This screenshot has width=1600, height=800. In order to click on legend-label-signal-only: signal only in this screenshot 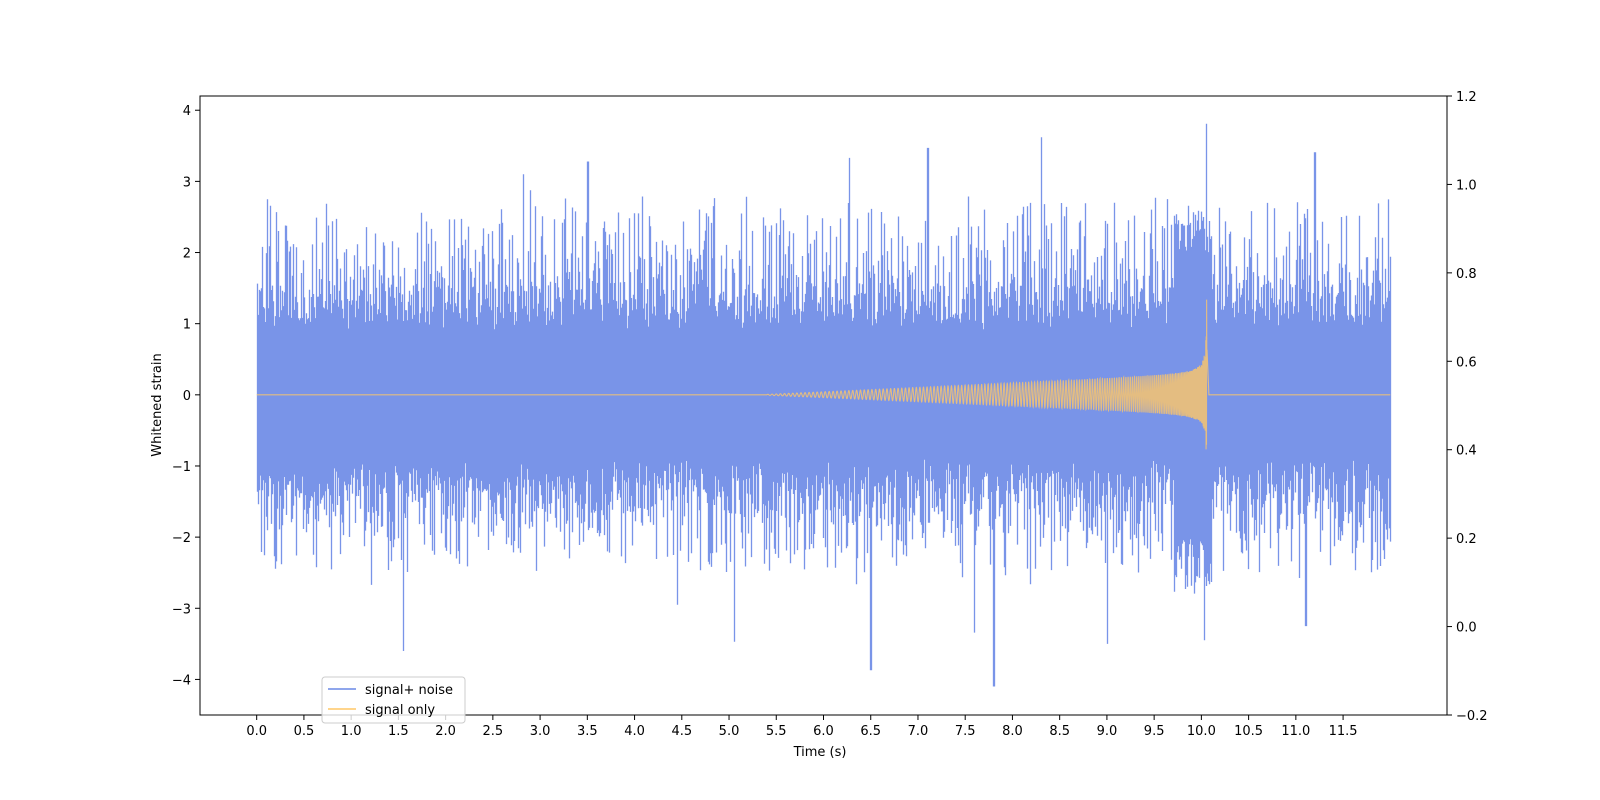, I will do `click(400, 710)`.